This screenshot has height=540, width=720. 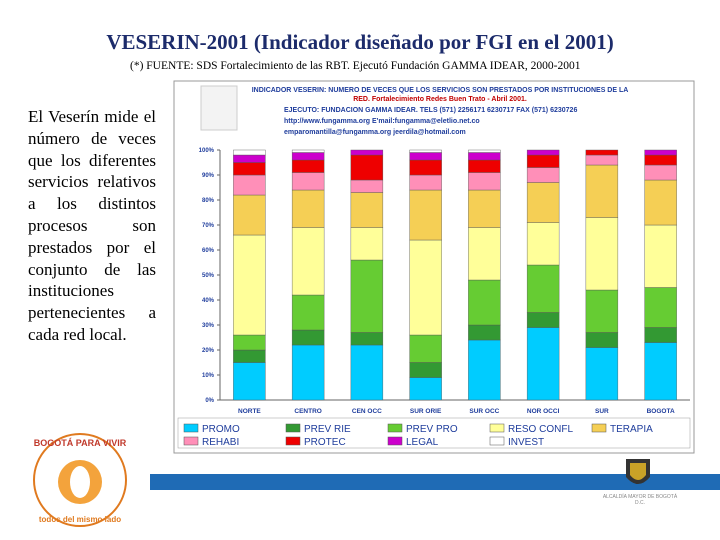 I want to click on crest-caption: ALCALDÍA MAYOR DE BOGOTÁ D.C., so click(x=640, y=500).